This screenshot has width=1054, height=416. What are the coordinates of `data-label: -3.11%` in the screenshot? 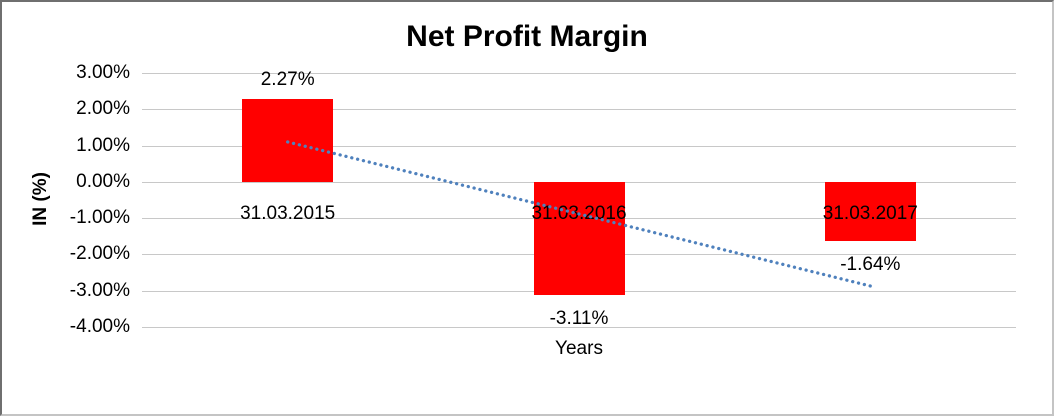 It's located at (579, 318).